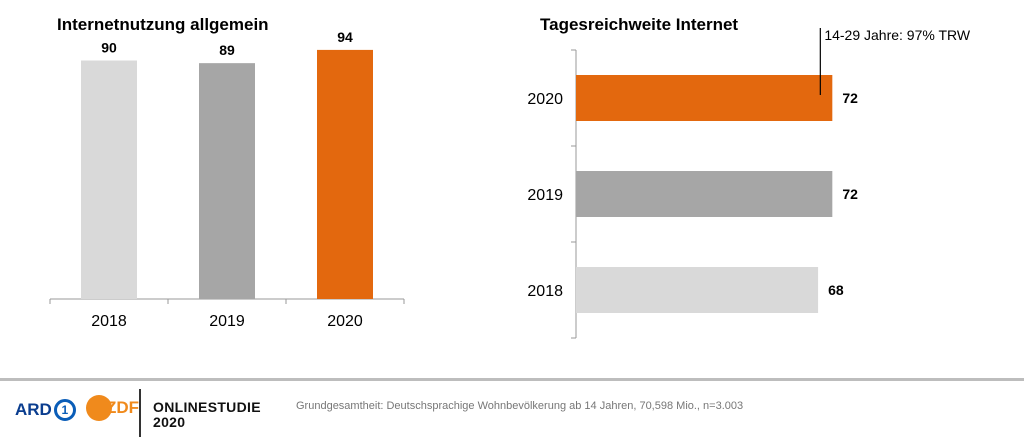 The height and width of the screenshot is (445, 1024). What do you see at coordinates (33, 409) in the screenshot?
I see `ard-wordmark: ARD` at bounding box center [33, 409].